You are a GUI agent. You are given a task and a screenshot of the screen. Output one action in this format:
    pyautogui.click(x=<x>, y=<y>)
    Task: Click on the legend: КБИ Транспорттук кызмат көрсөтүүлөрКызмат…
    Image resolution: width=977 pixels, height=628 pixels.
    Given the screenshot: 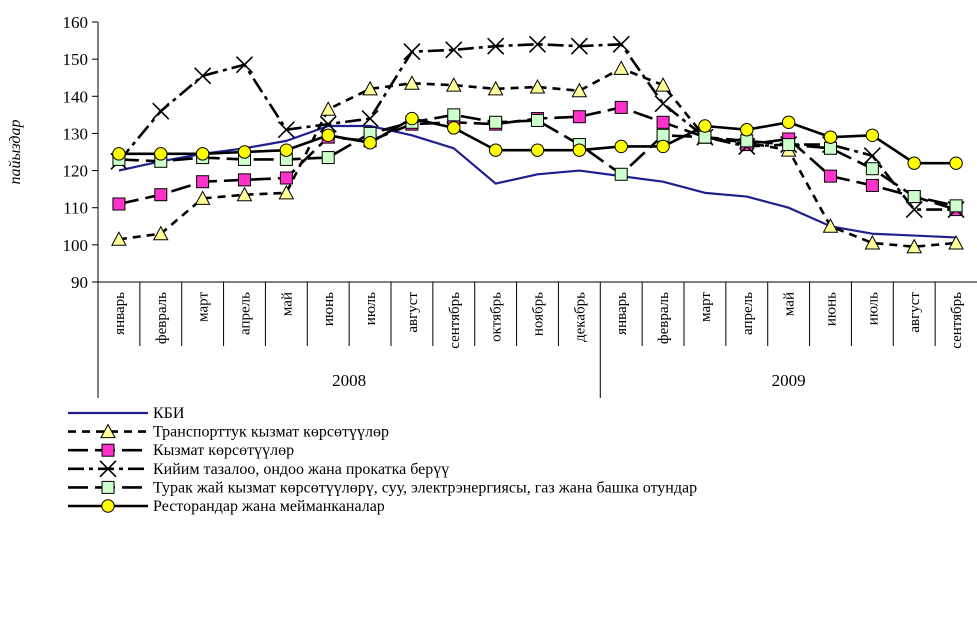 What is the action you would take?
    pyautogui.click(x=382, y=460)
    